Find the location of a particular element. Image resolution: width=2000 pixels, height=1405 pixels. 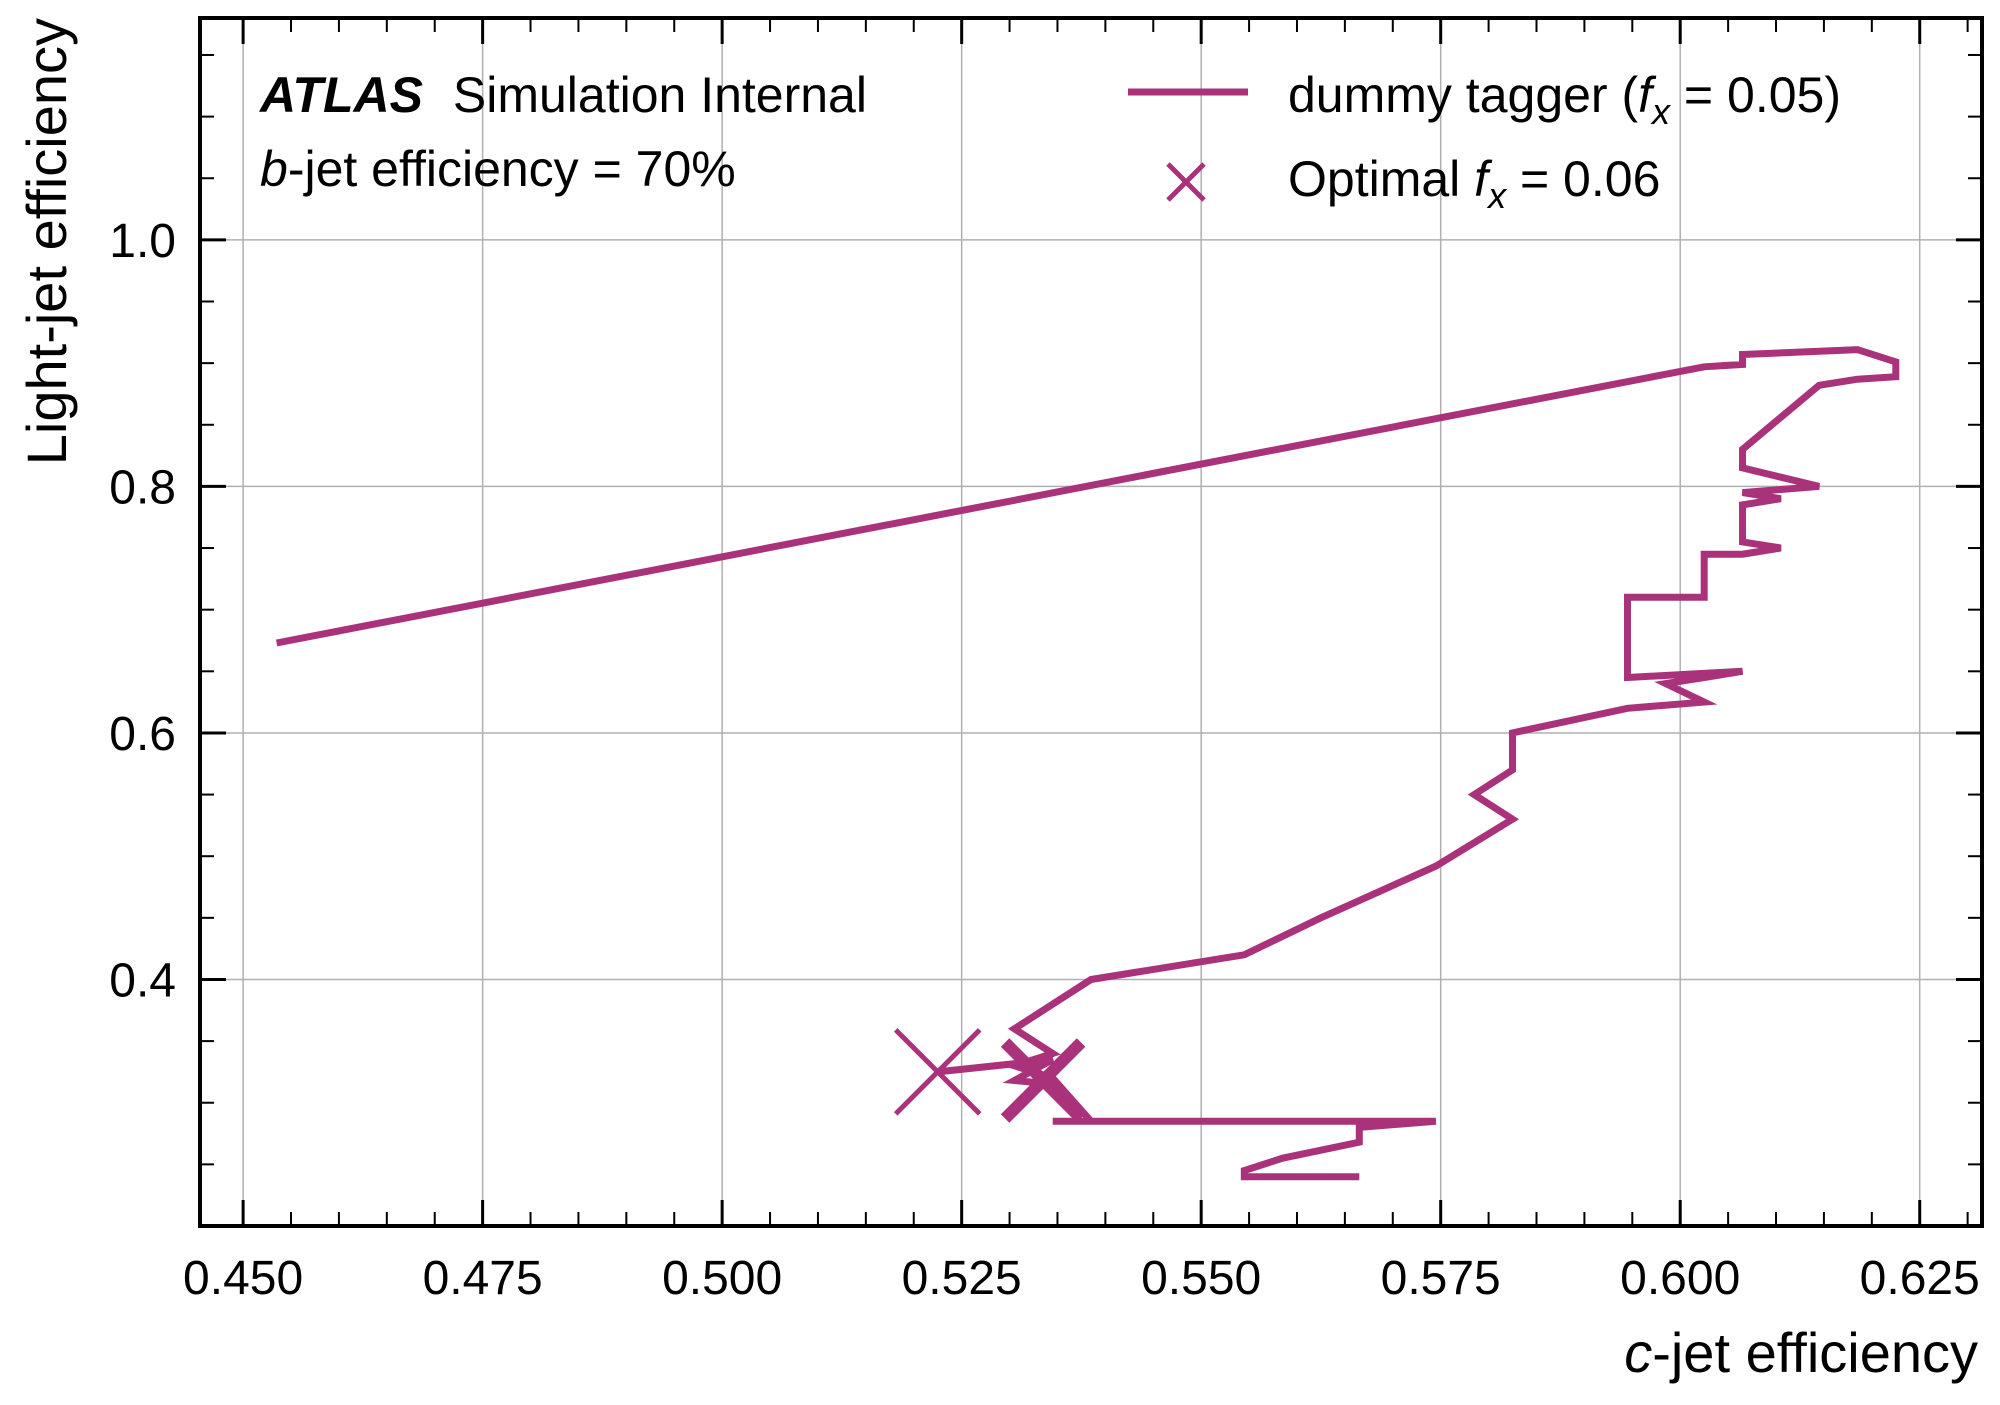

x-axis-label: c-jet efficiency is located at coordinates (1801, 1352).